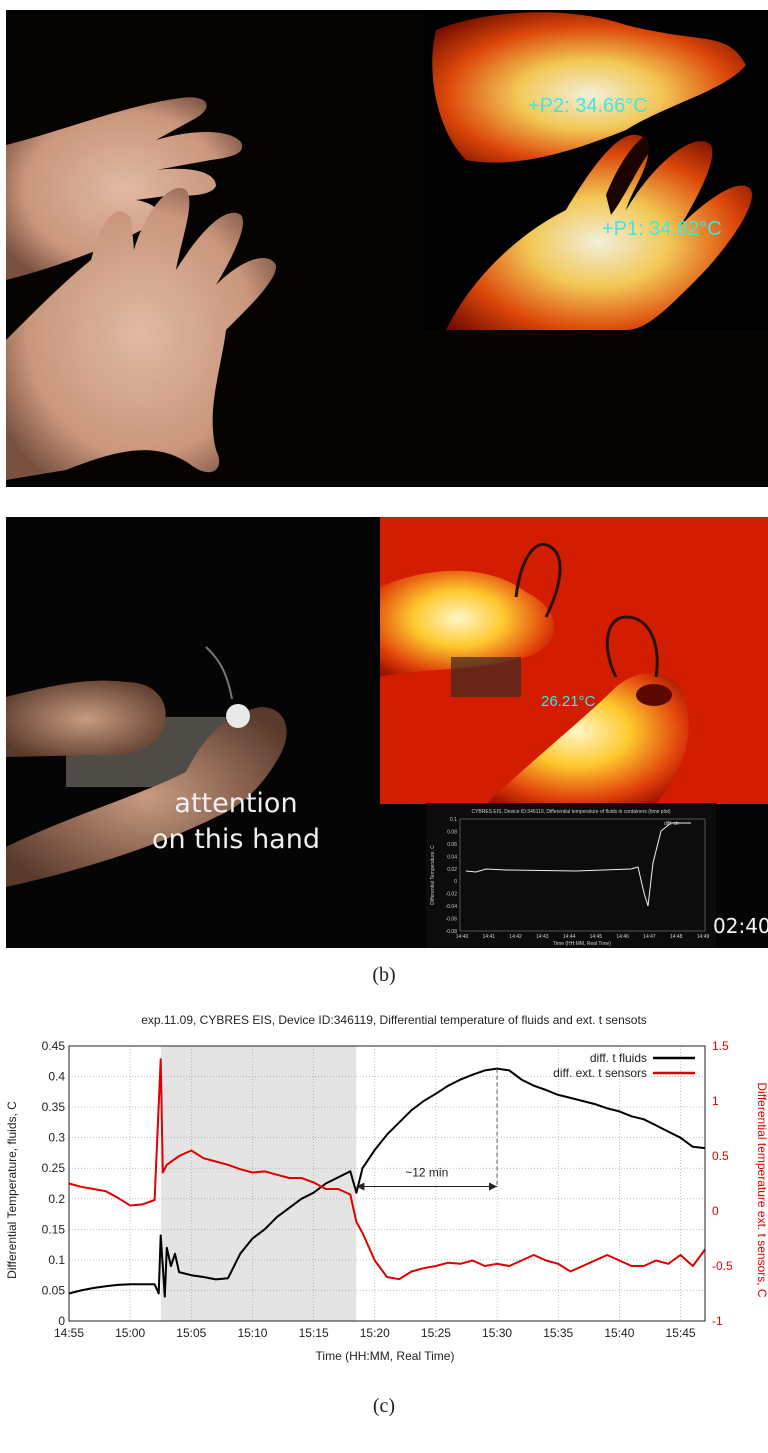 This screenshot has height=1453, width=768. Describe the element at coordinates (722, 1183) in the screenshot. I see `y2-axis-ticks: -1 -0.5 0 0.5 1 1.5` at that location.